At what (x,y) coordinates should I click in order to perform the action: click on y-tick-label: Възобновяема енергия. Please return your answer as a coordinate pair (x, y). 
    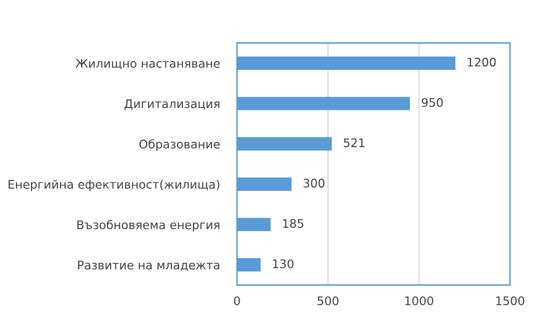
    Looking at the image, I should click on (148, 226).